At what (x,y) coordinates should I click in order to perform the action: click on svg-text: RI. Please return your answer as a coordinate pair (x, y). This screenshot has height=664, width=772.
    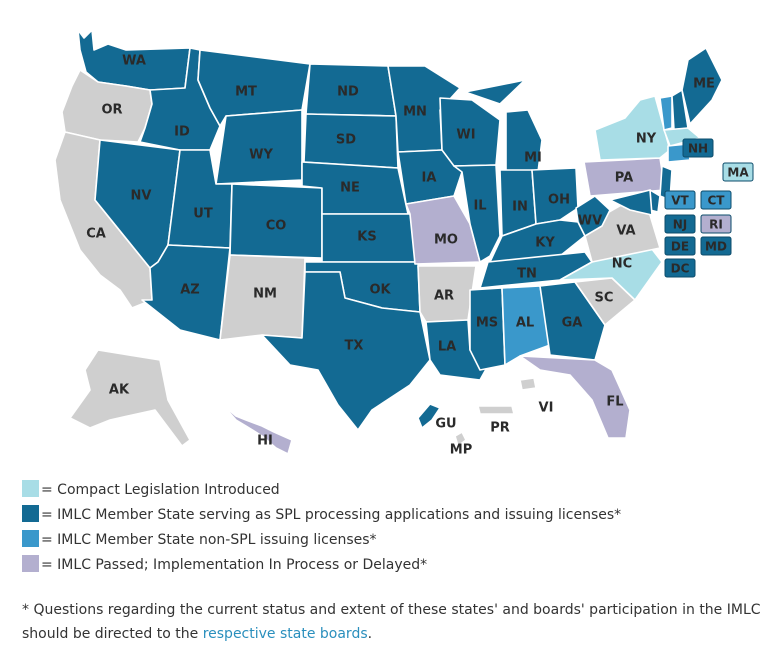
    Looking at the image, I should click on (716, 225).